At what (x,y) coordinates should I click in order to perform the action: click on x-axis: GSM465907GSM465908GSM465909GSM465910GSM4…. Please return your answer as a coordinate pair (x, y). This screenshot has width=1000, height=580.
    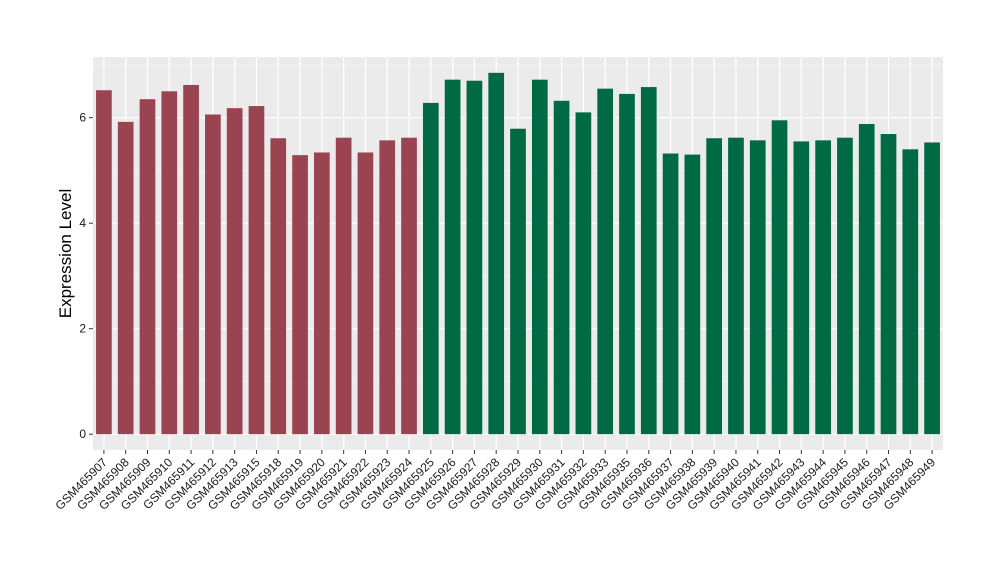
    Looking at the image, I should click on (495, 481).